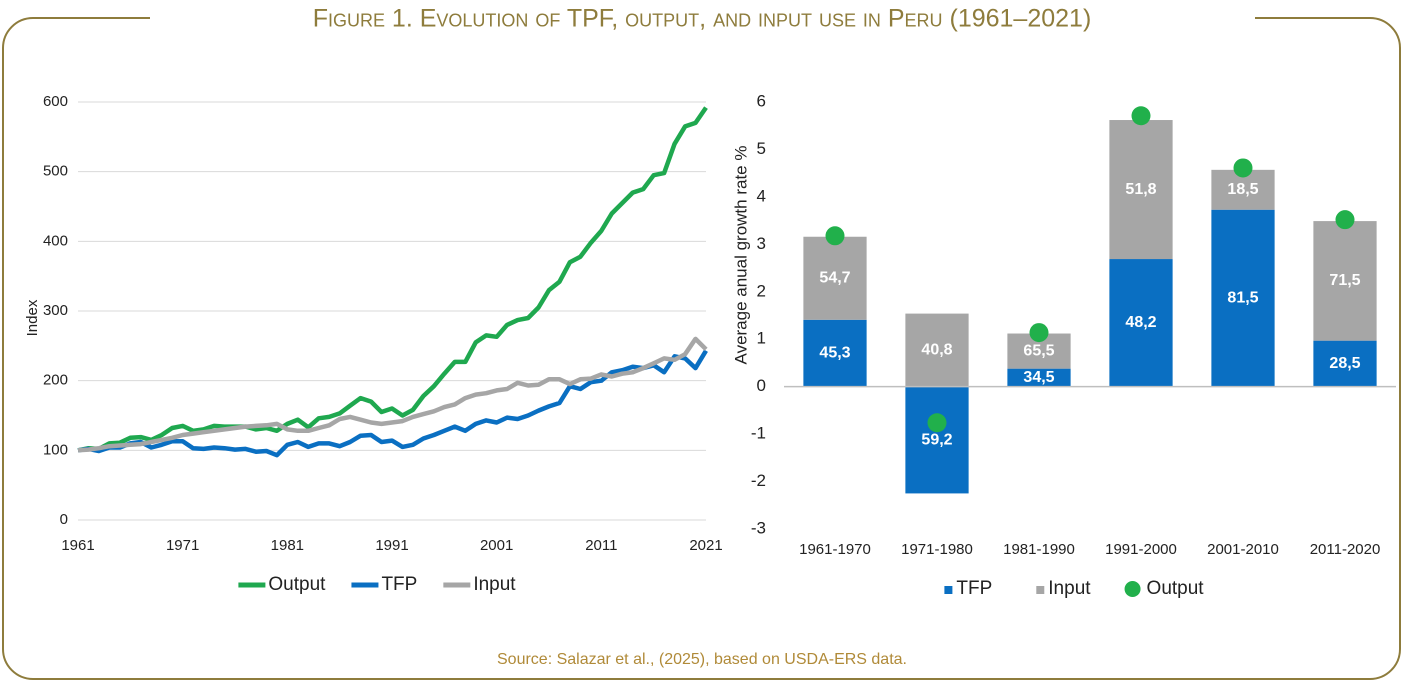 The width and height of the screenshot is (1404, 688). I want to click on y-tick-label: 200, so click(55, 380).